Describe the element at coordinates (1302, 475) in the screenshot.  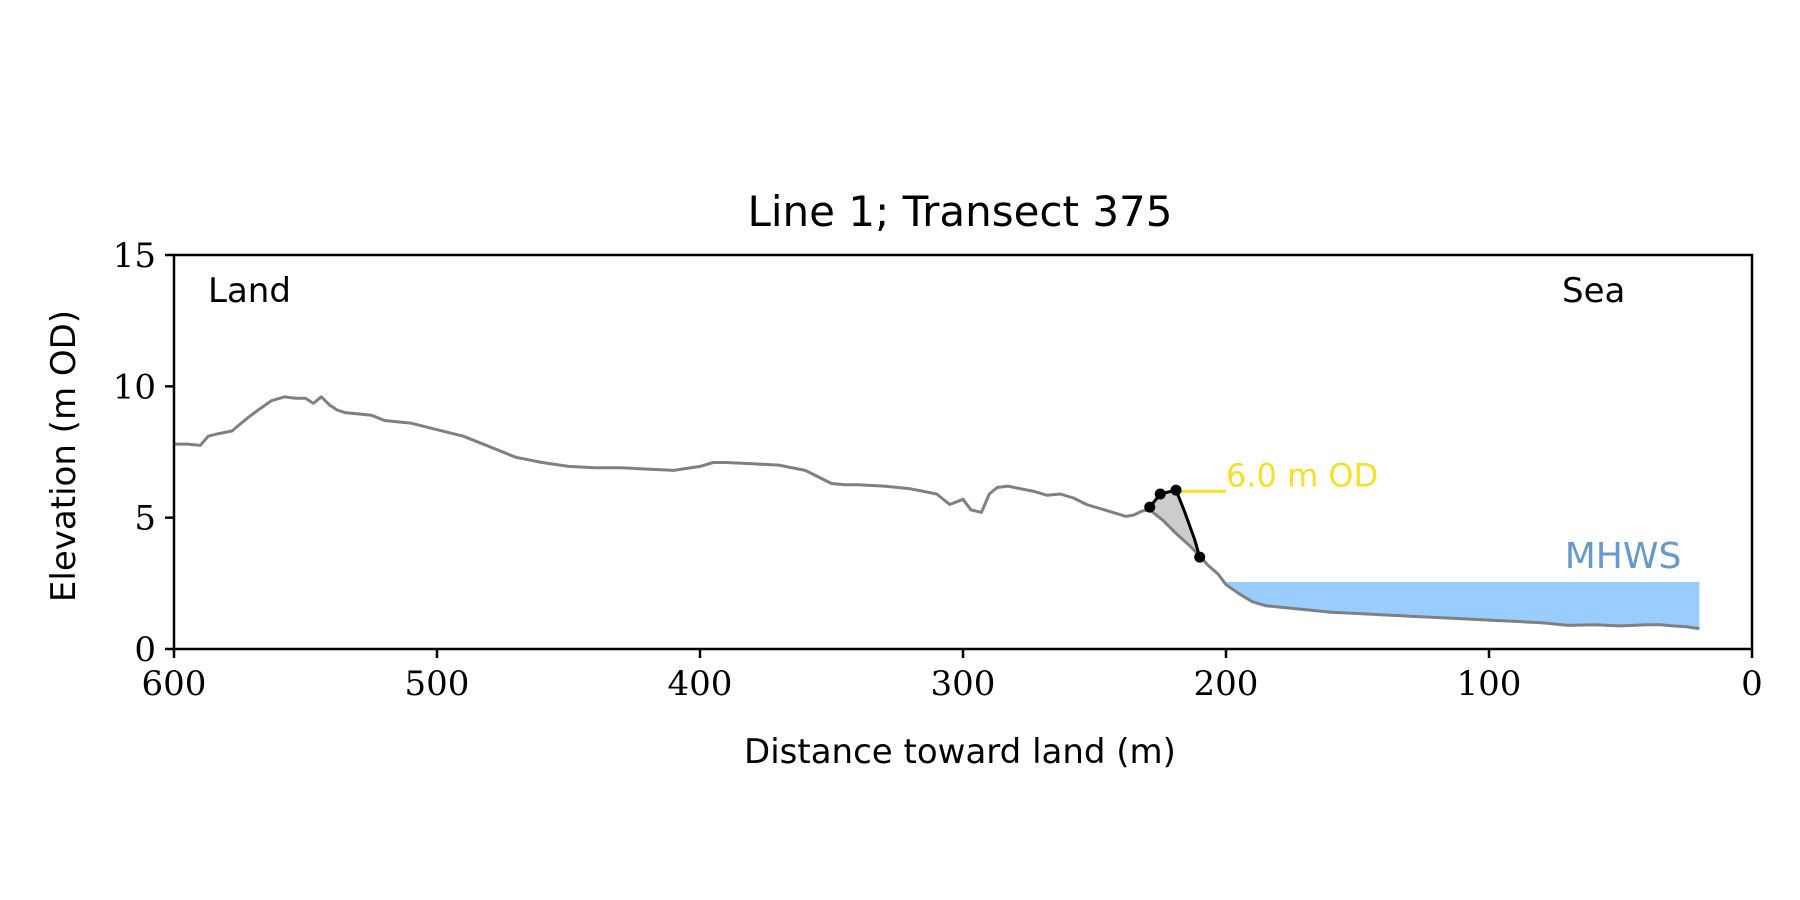
I see `threshold-label: 6.0 m OD` at that location.